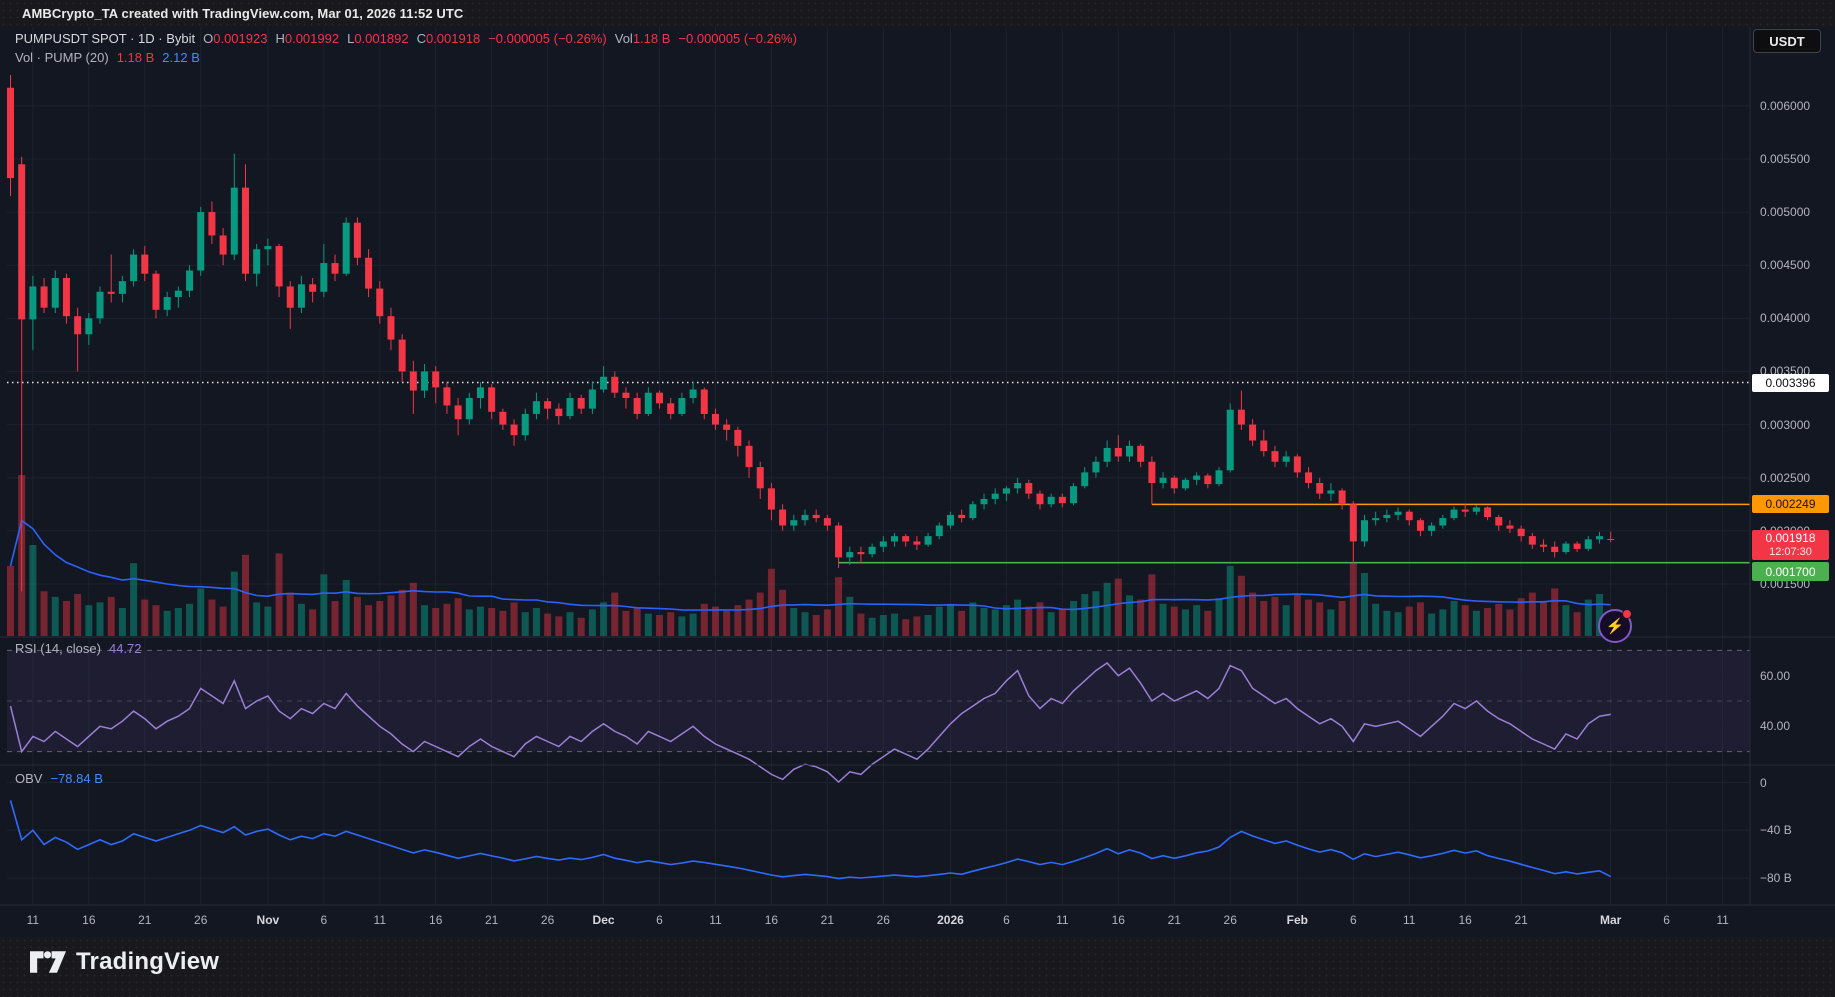 This screenshot has width=1835, height=997. Describe the element at coordinates (208, 38) in the screenshot. I see `open-label: O` at that location.